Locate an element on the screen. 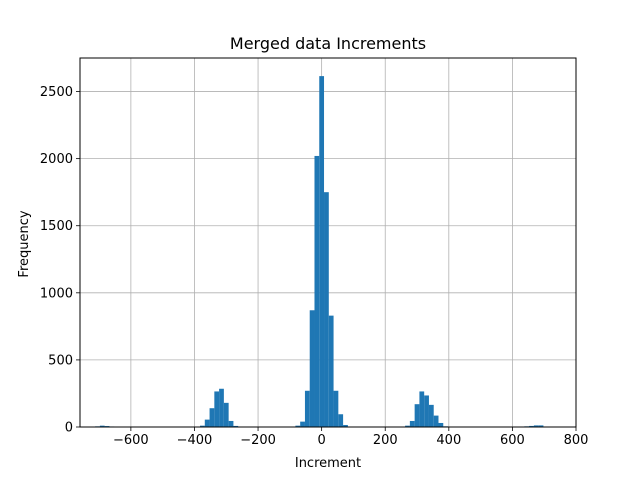 The height and width of the screenshot is (480, 640). y-axis-ticks: 0 500 1000 1500 2000 2500 is located at coordinates (60, 260).